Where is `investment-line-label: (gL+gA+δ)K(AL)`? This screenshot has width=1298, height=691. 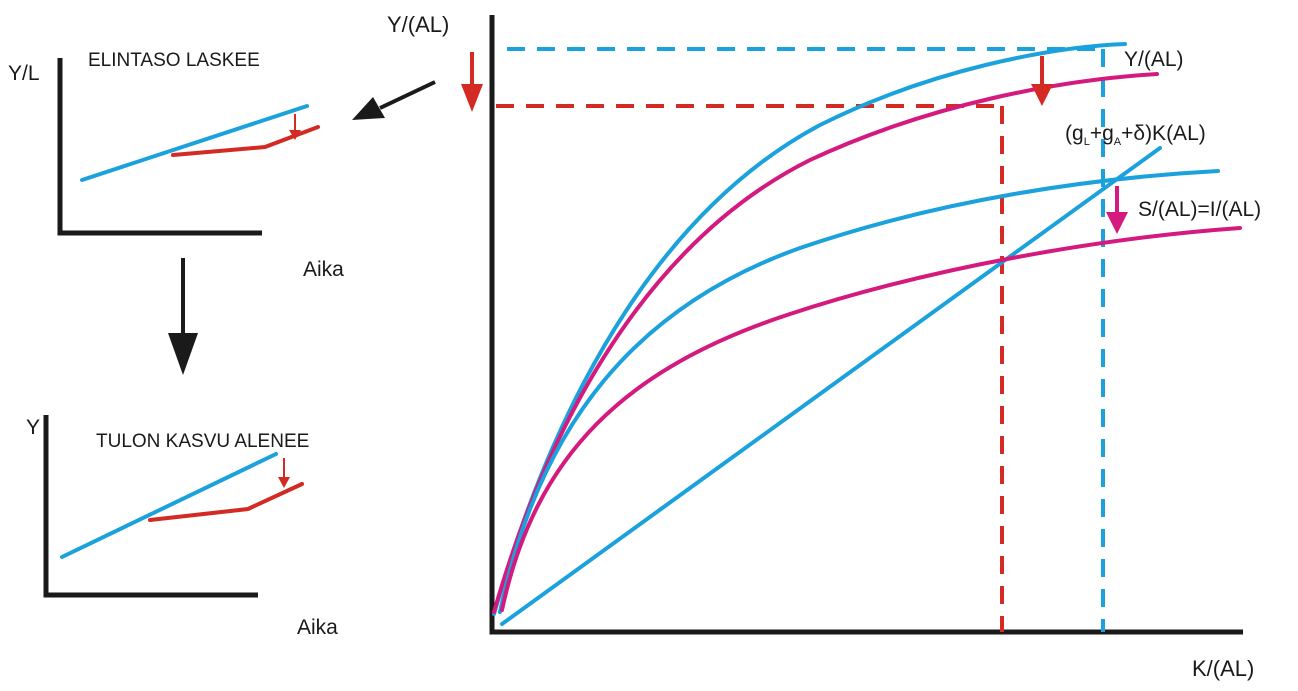 investment-line-label: (gL+gA+δ)K(AL) is located at coordinates (1135, 135).